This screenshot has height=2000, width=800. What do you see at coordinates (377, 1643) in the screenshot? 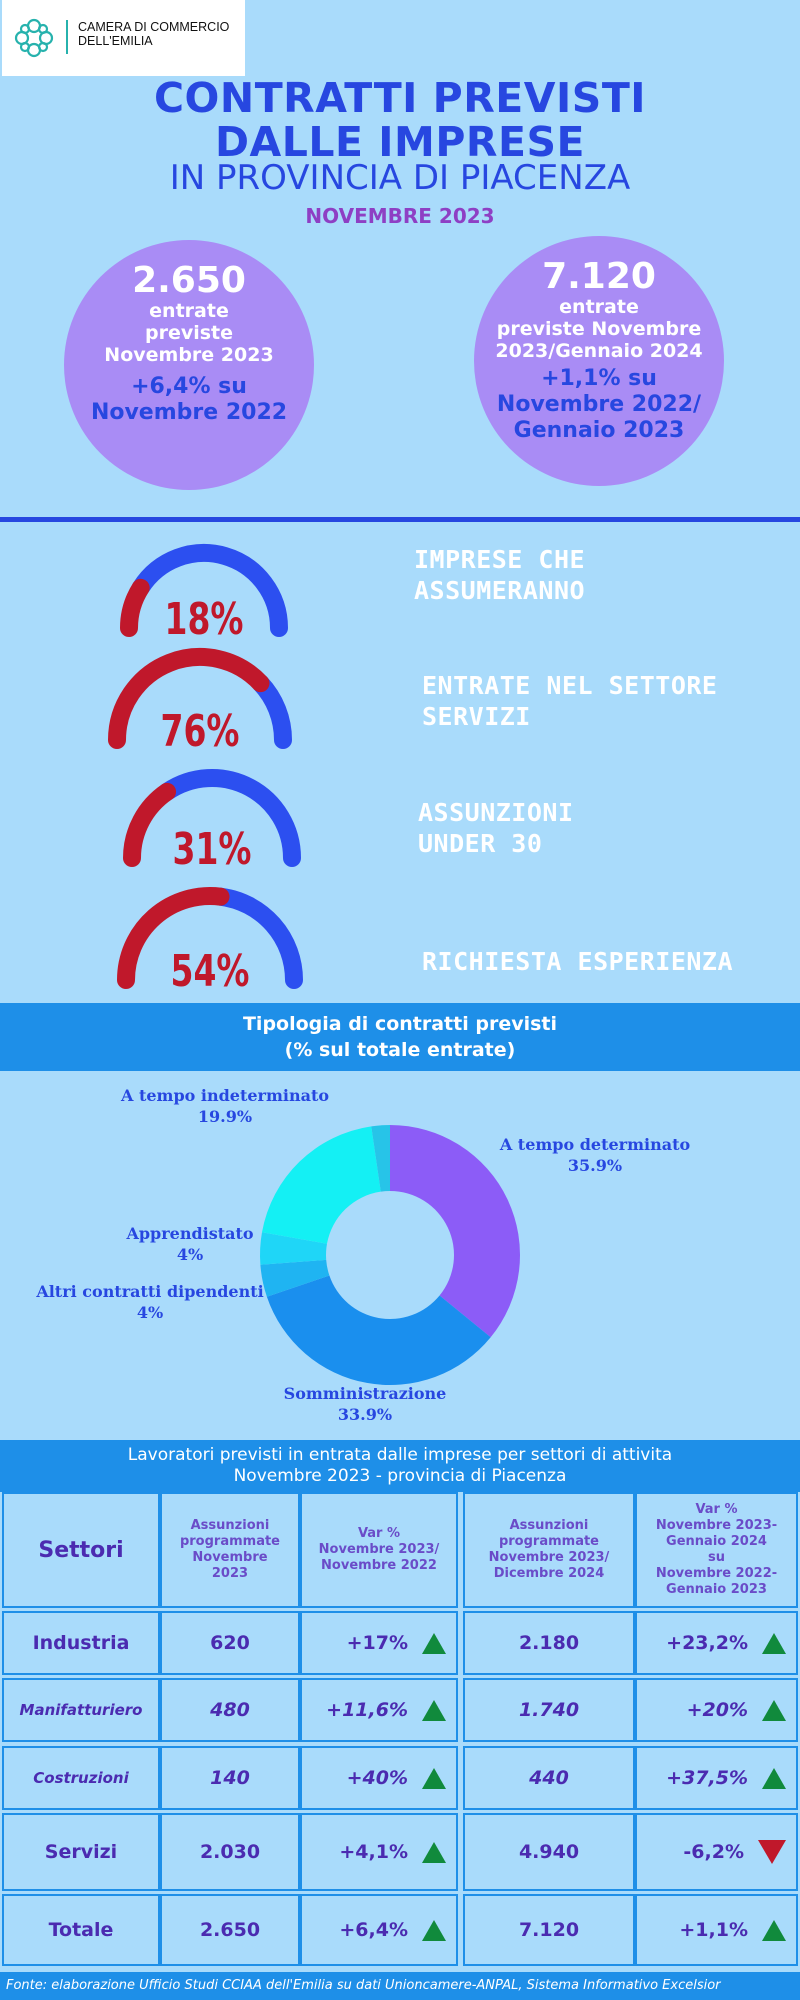
I see `variation-value: +17%` at bounding box center [377, 1643].